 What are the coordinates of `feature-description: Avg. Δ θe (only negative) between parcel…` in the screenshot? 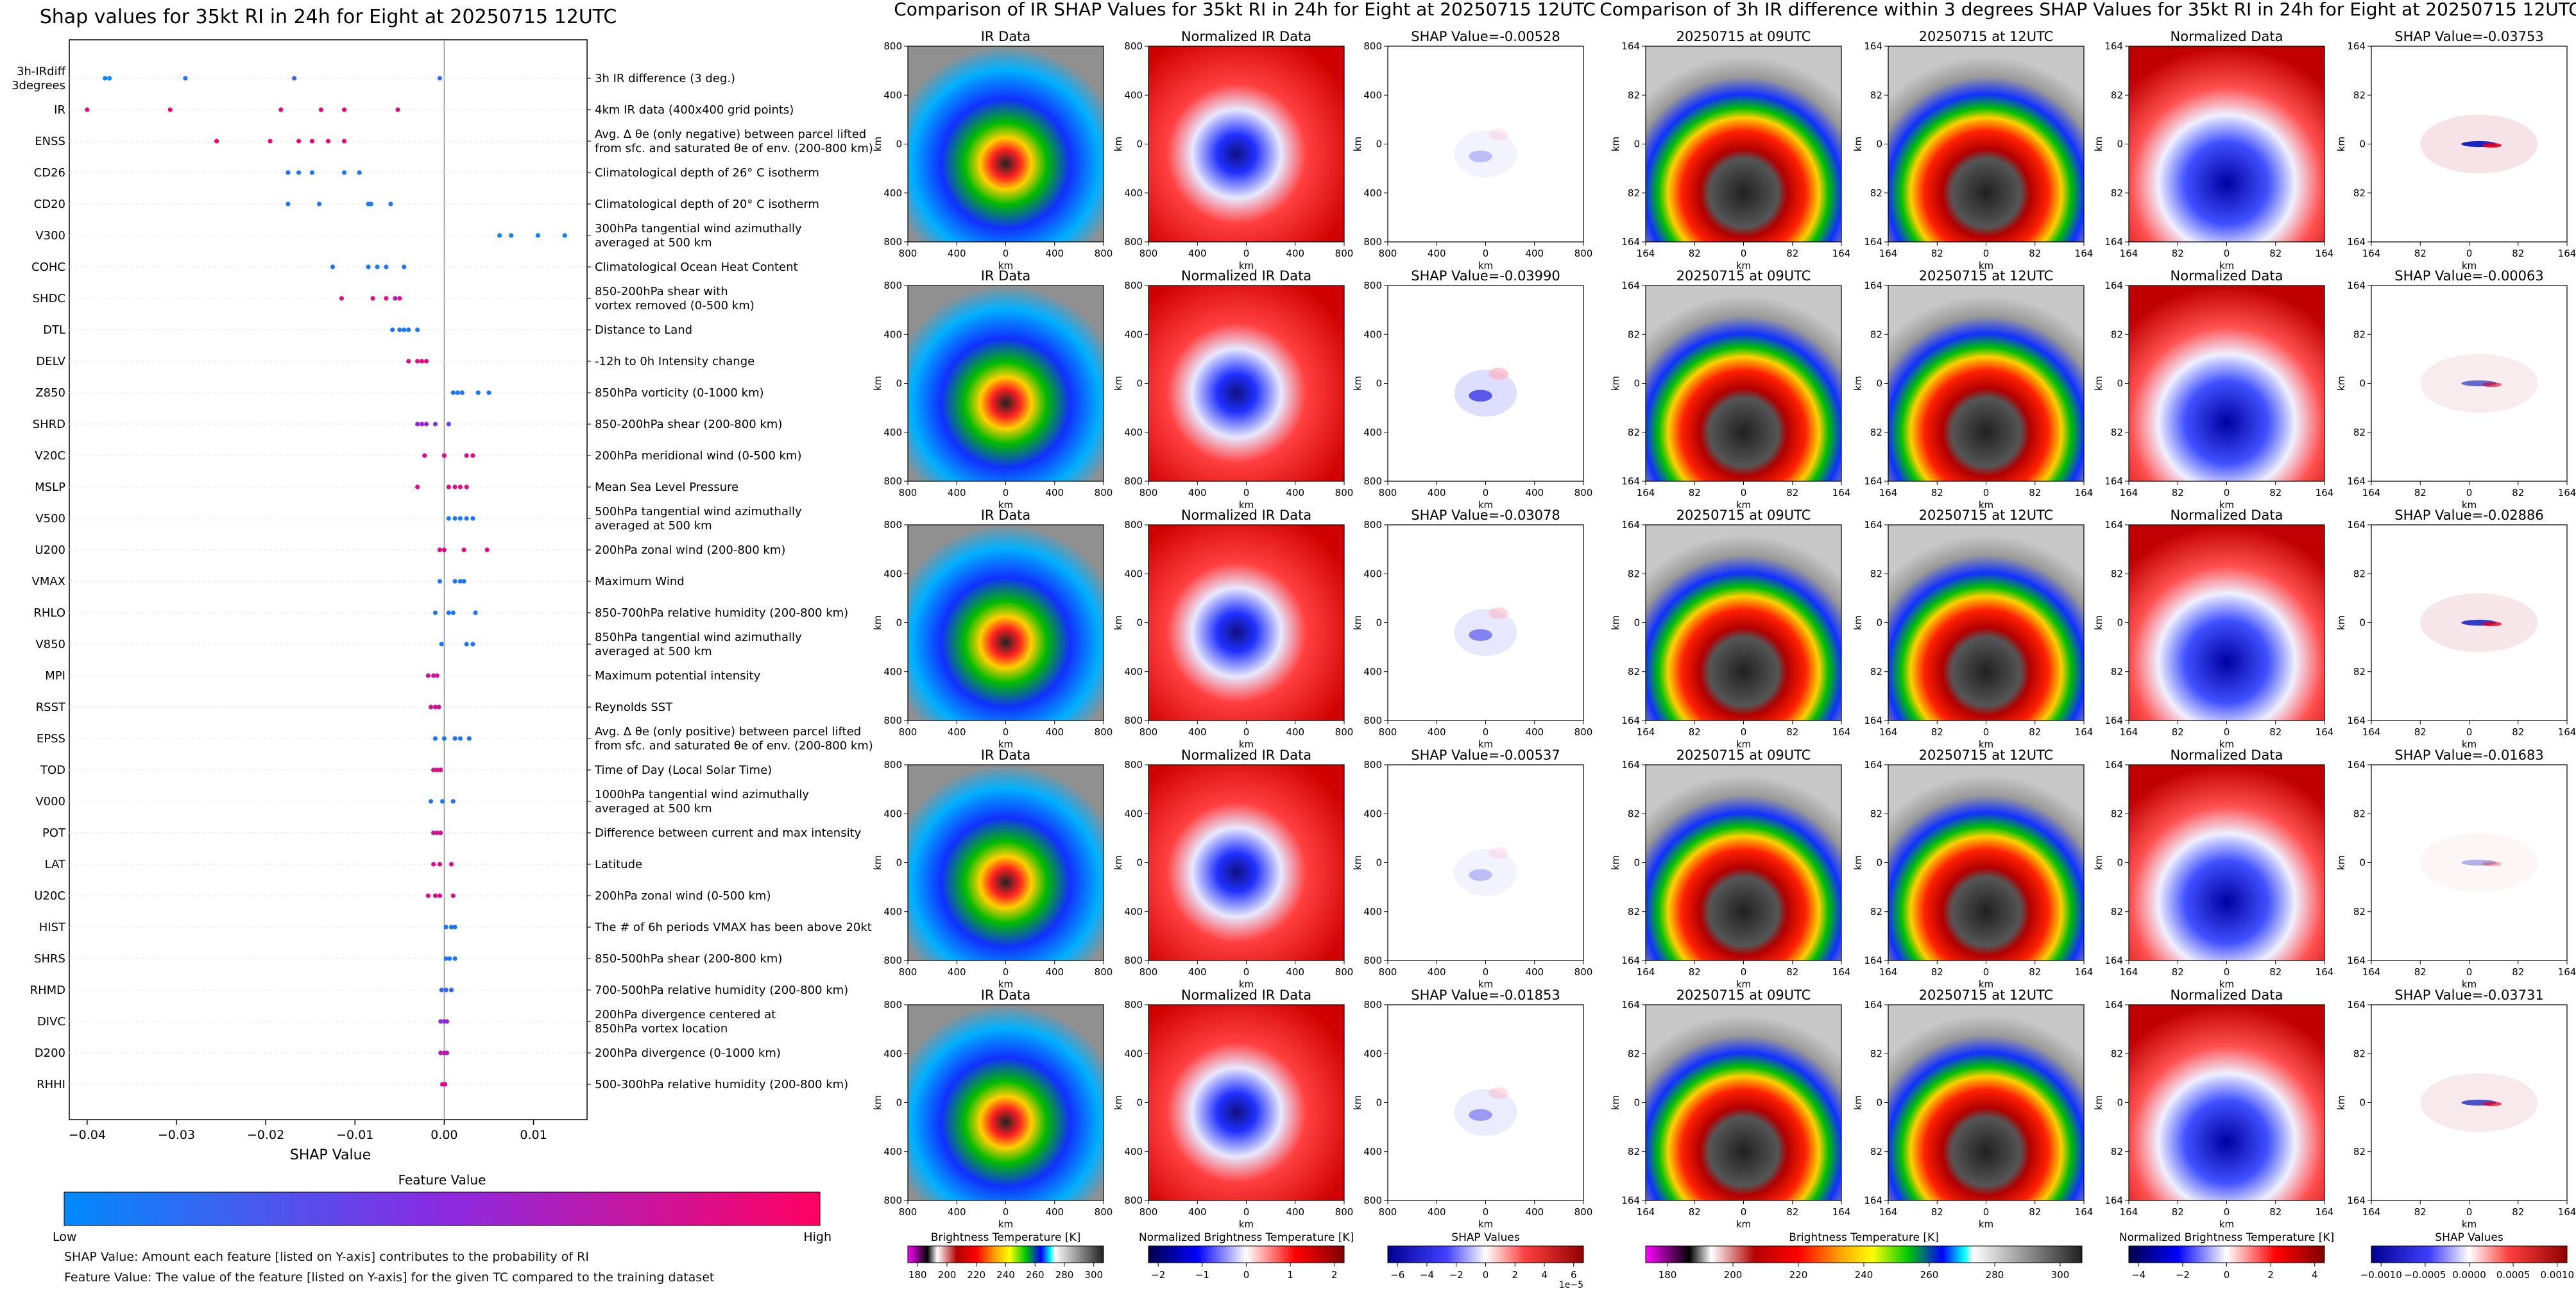 It's located at (730, 134).